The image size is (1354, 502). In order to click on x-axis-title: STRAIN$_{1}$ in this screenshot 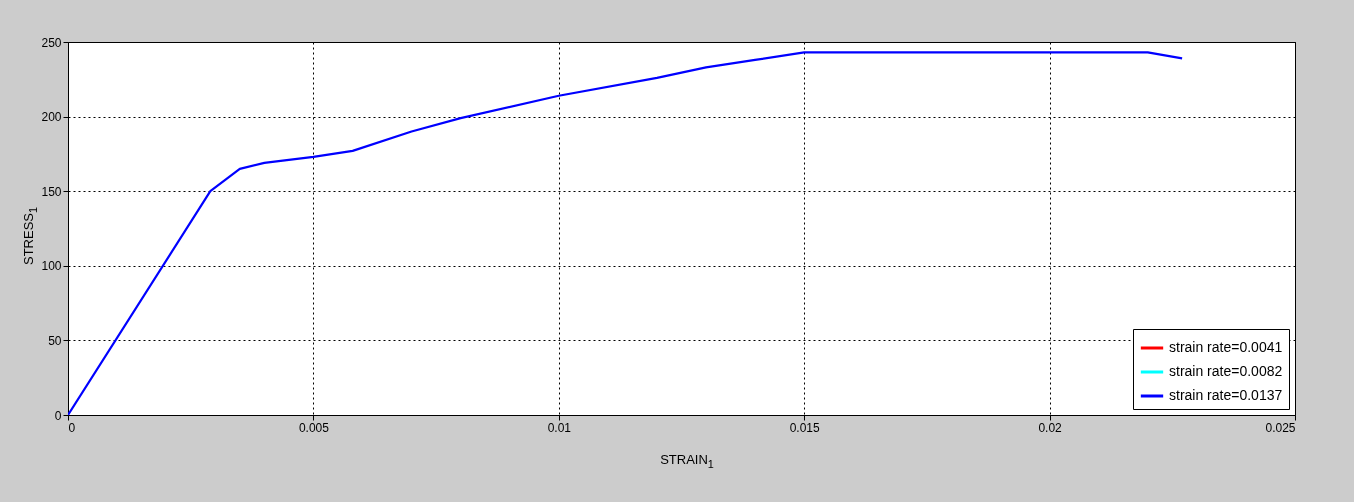, I will do `click(687, 461)`.